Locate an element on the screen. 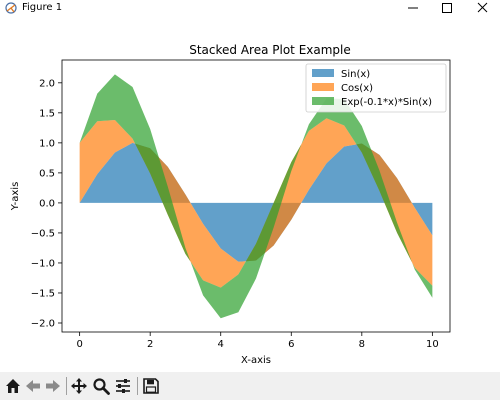  y-tick-label: 1.0 is located at coordinates (47, 143).